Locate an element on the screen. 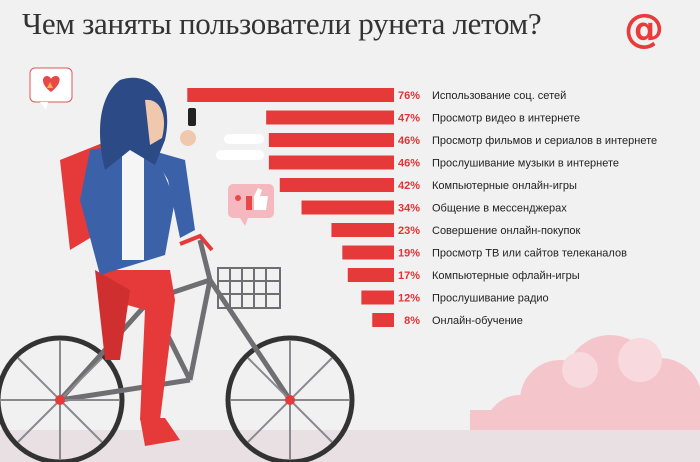 This screenshot has height=462, width=700. value-label-10: 8% is located at coordinates (412, 321).